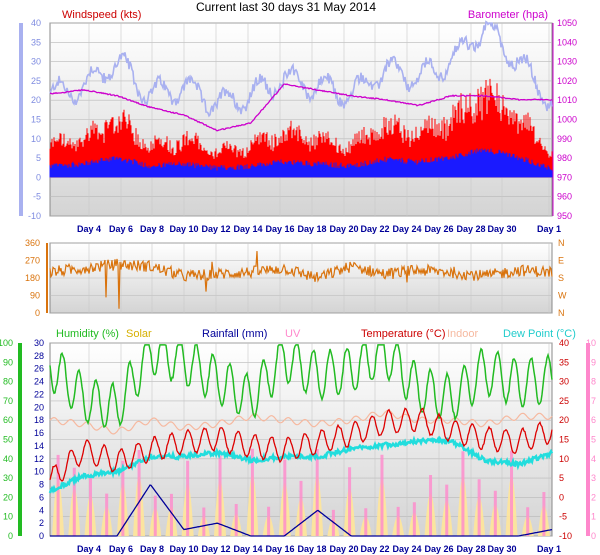  What do you see at coordinates (438, 229) in the screenshot?
I see `x-tick-label: Day 26` at bounding box center [438, 229].